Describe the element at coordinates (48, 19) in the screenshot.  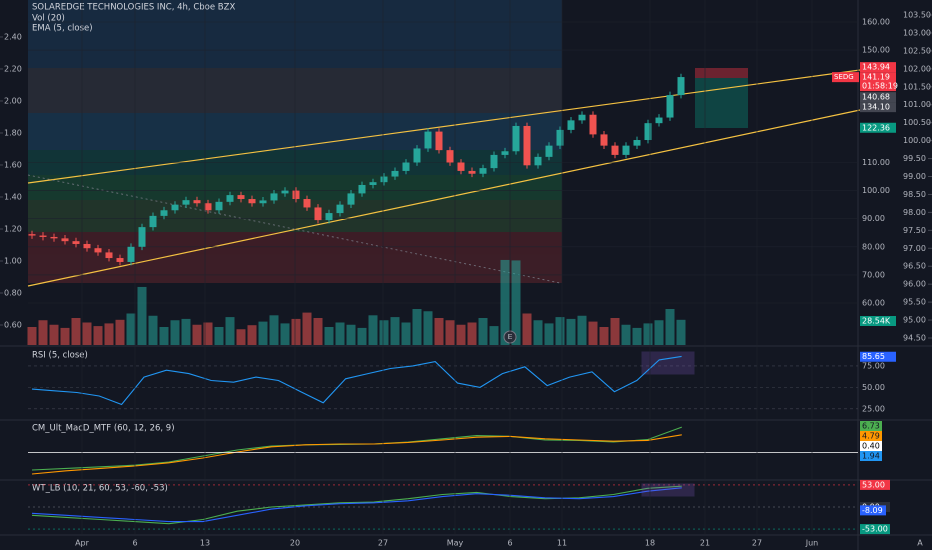
I see `volume-title: Vol (20)` at that location.